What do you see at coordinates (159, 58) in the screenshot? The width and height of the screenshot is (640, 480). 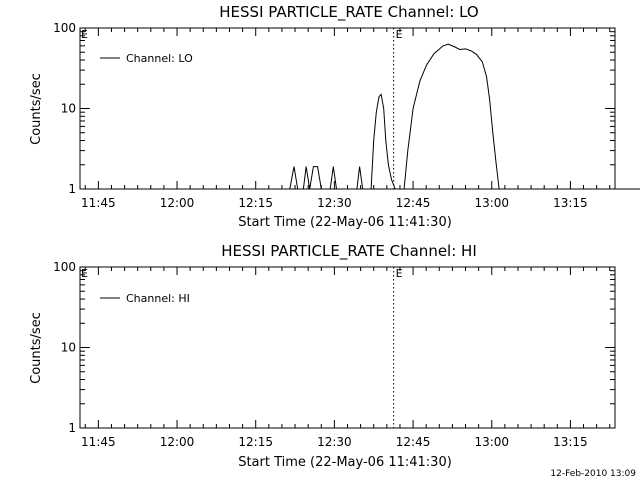 I see `legend-entry: Channel: LO` at bounding box center [159, 58].